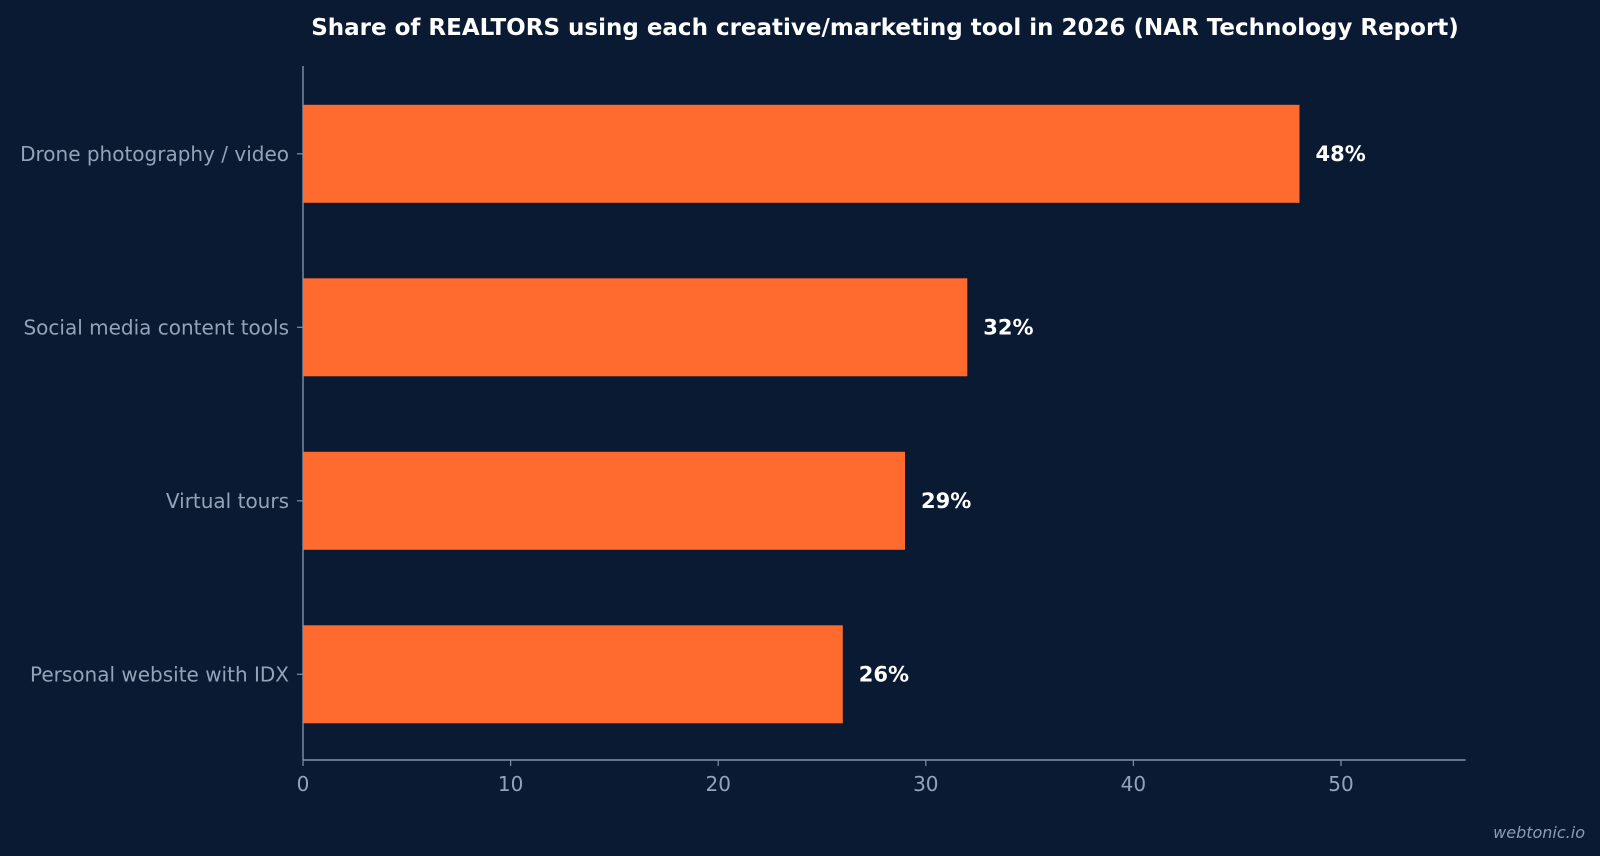  I want to click on bar-value-label: 26%, so click(884, 674).